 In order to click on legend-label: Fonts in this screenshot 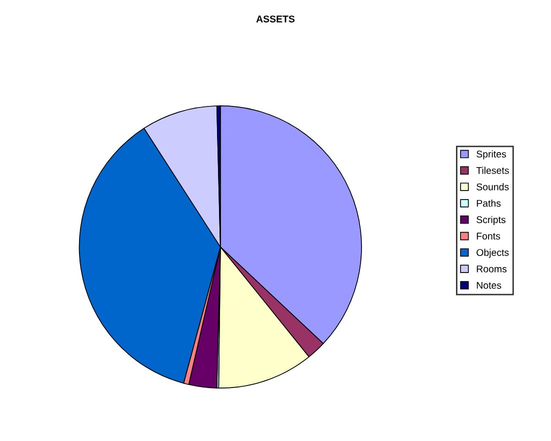, I will do `click(488, 236)`.